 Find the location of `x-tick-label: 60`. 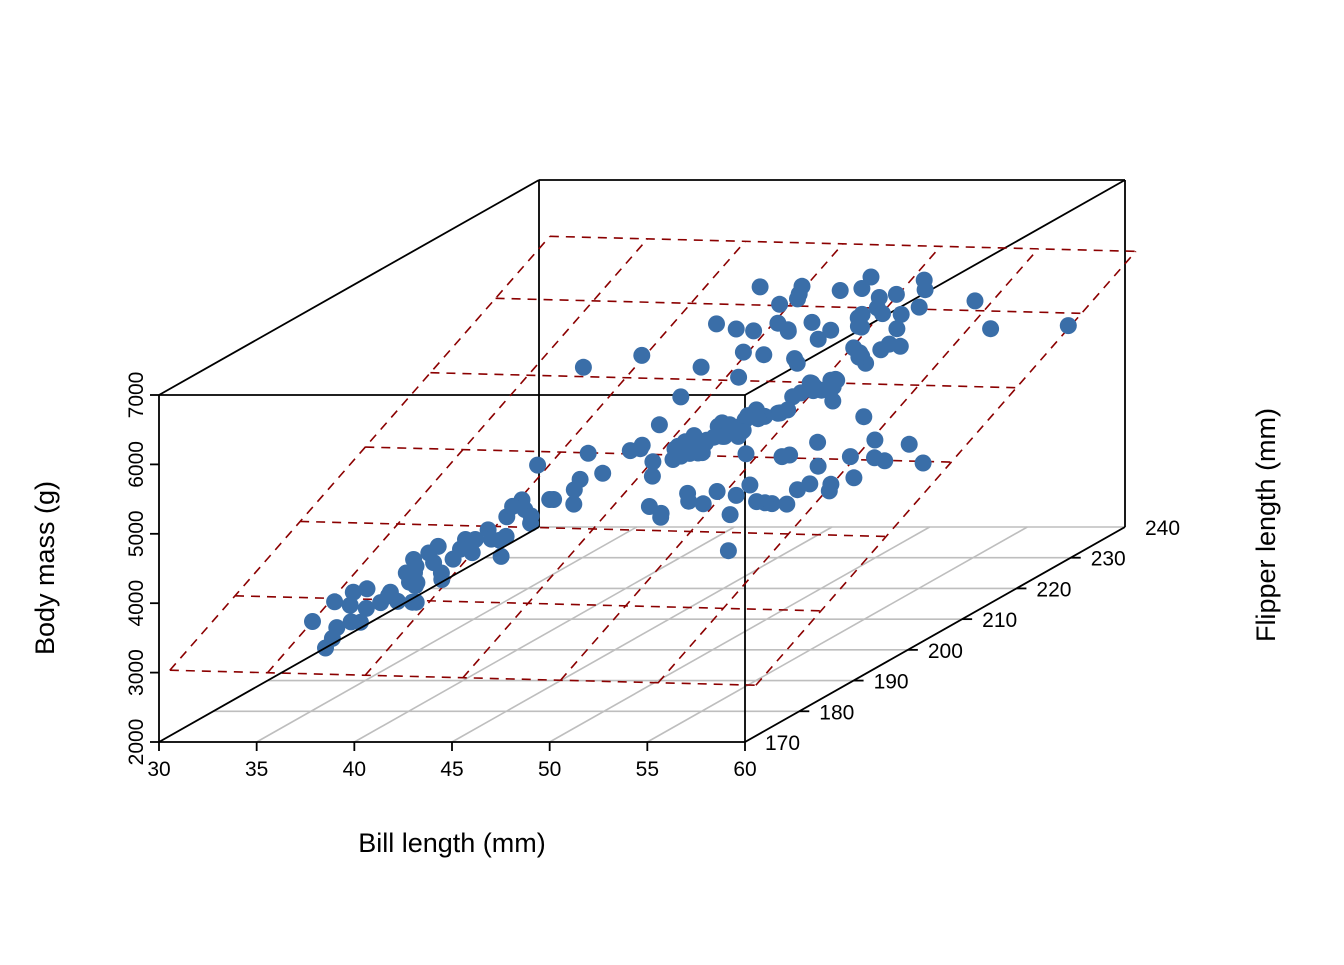

x-tick-label: 60 is located at coordinates (744, 769).